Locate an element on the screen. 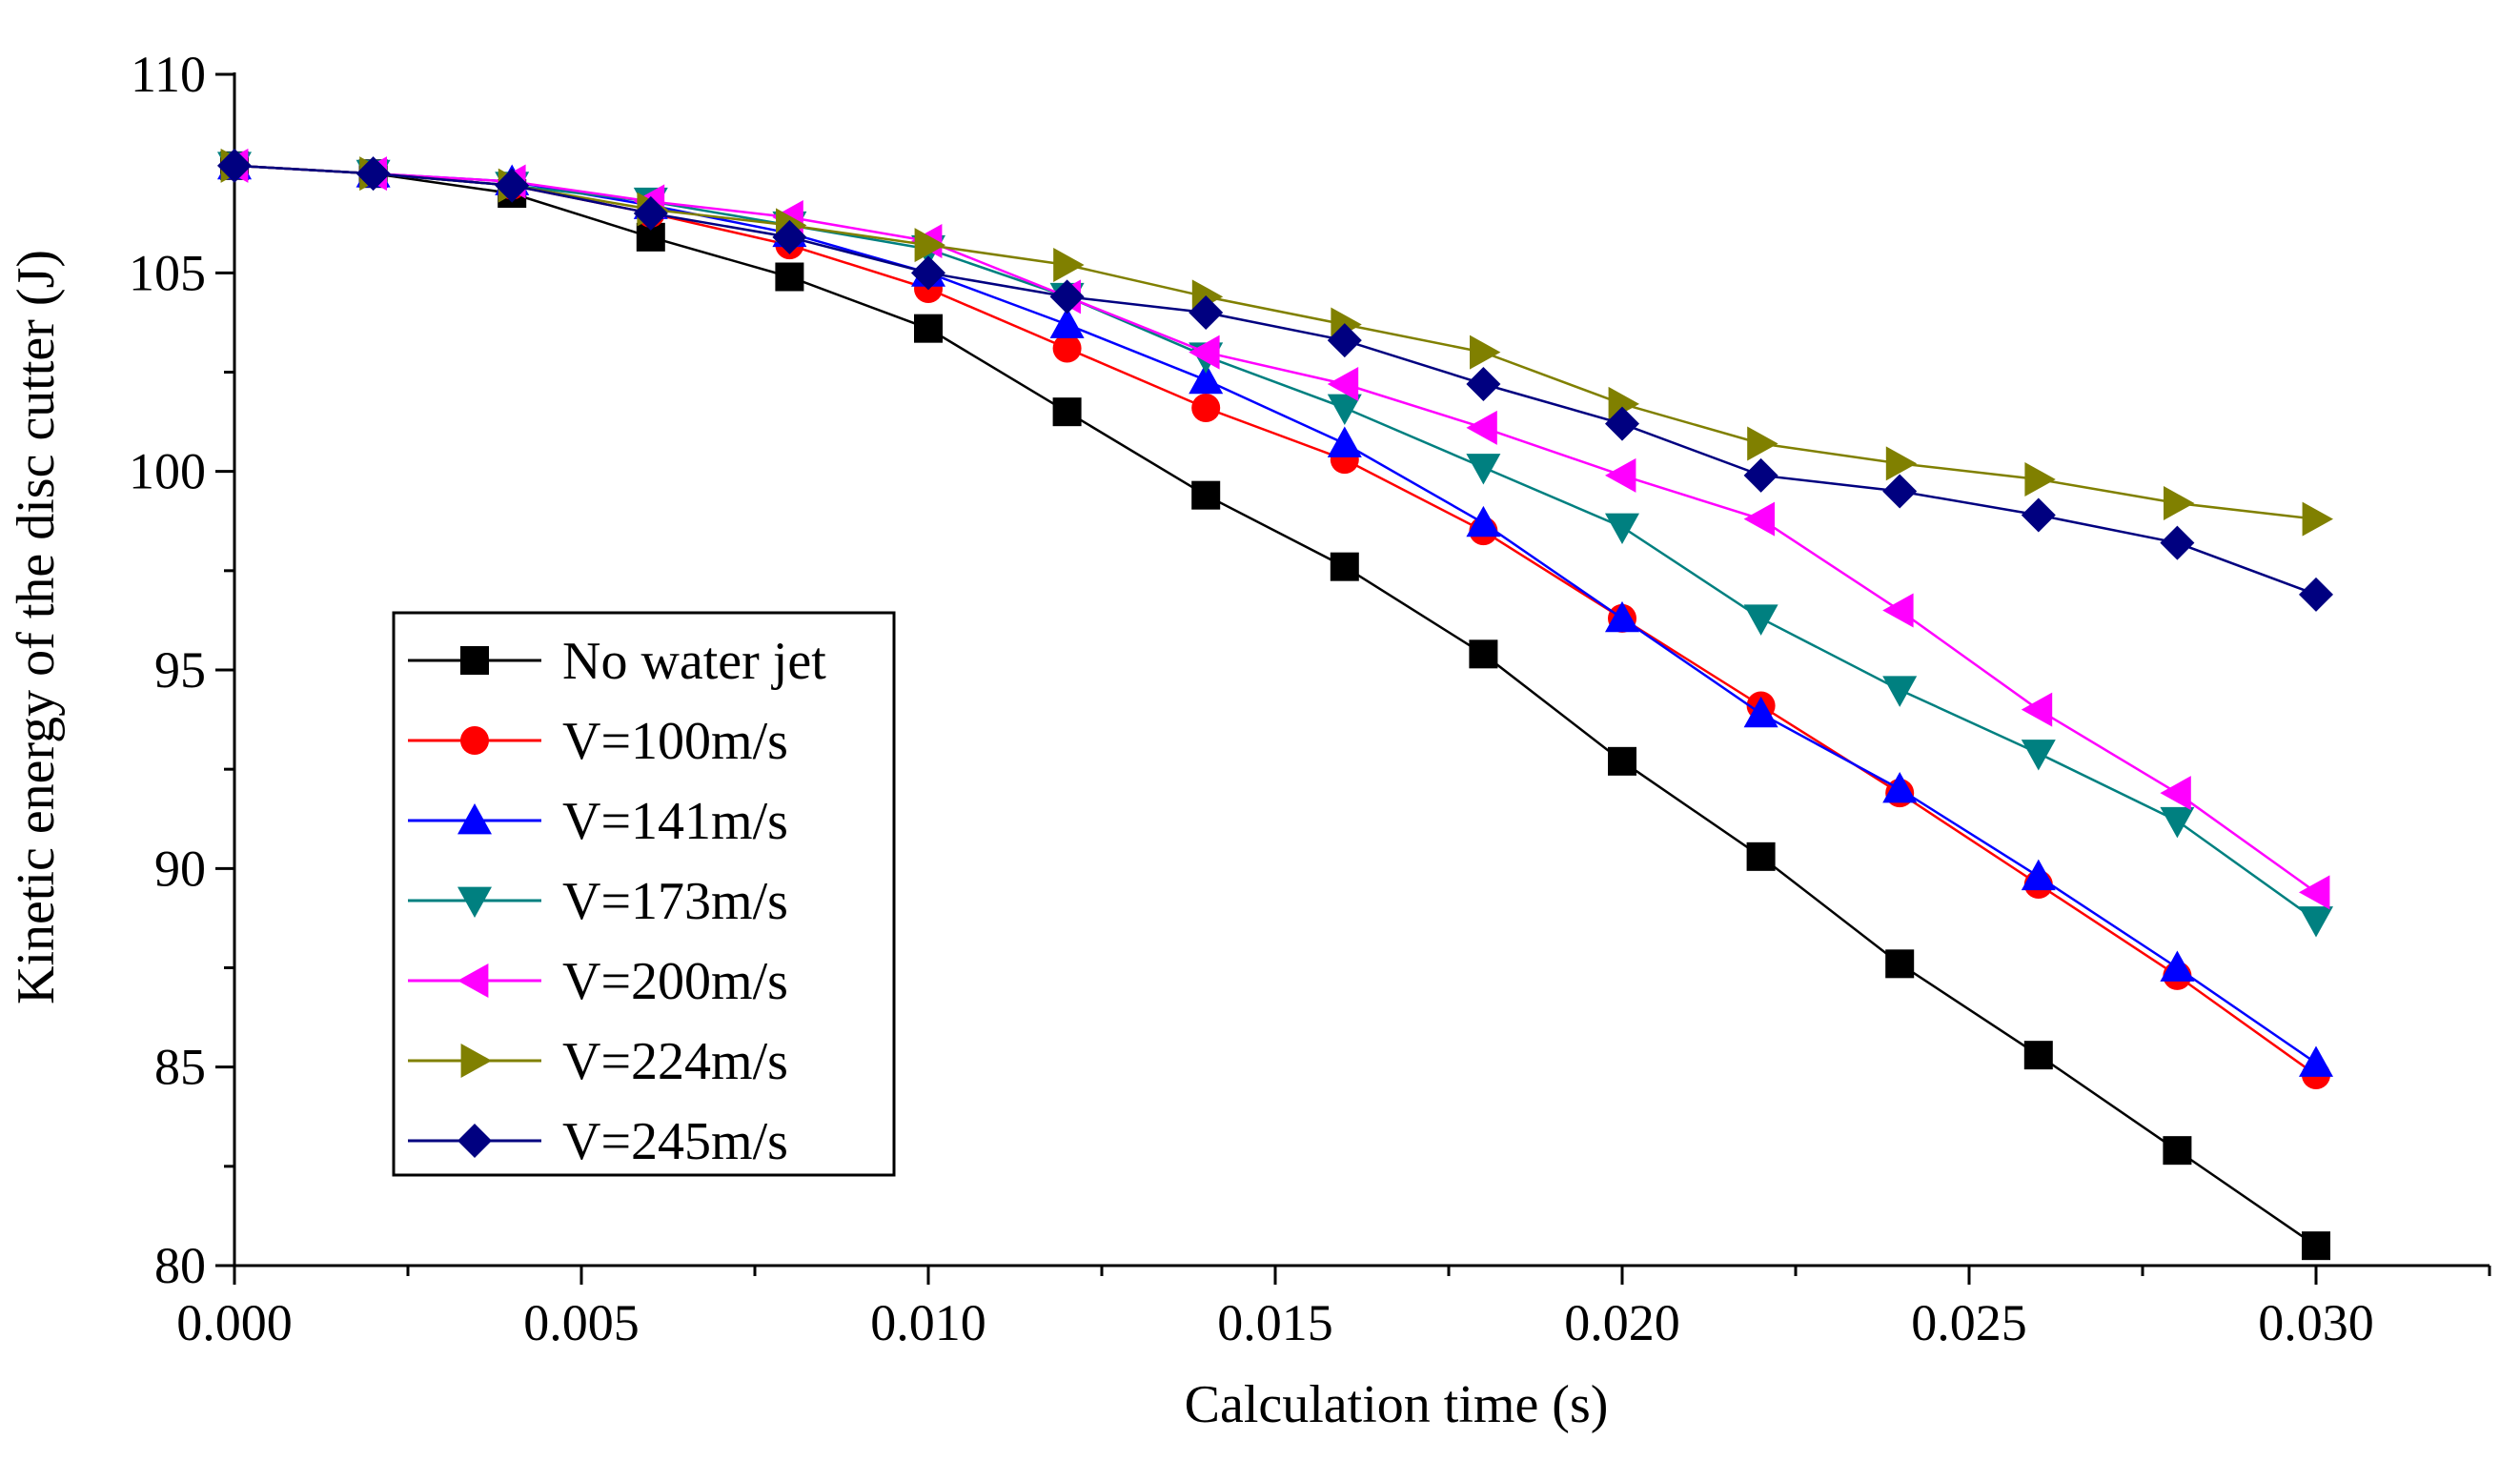  x-tick-label: 0.000 is located at coordinates (234, 1322).